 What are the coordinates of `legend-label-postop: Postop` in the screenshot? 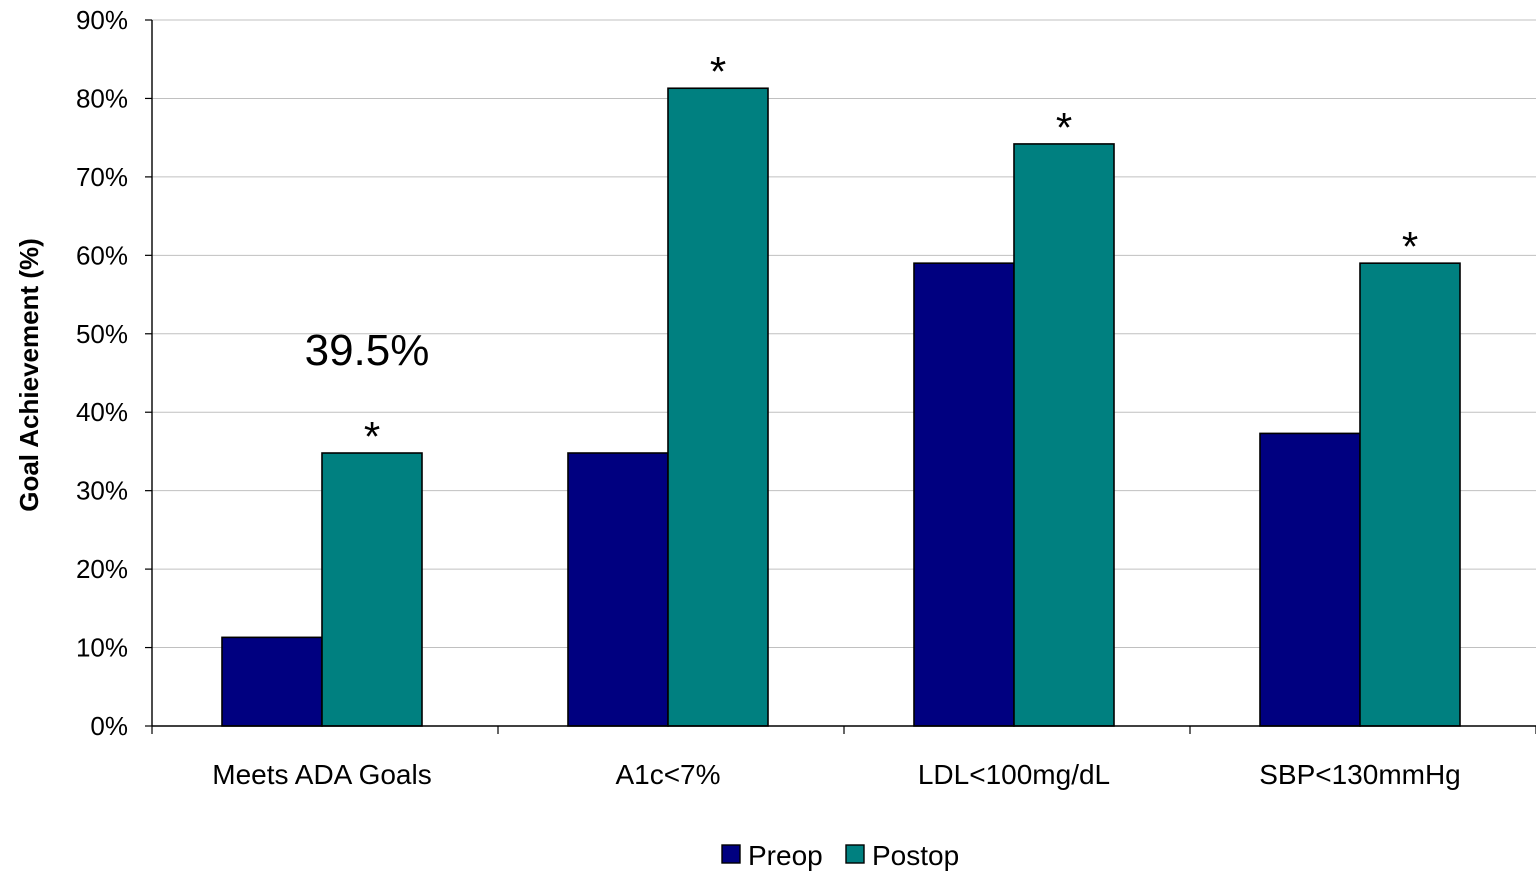 It's located at (915, 855).